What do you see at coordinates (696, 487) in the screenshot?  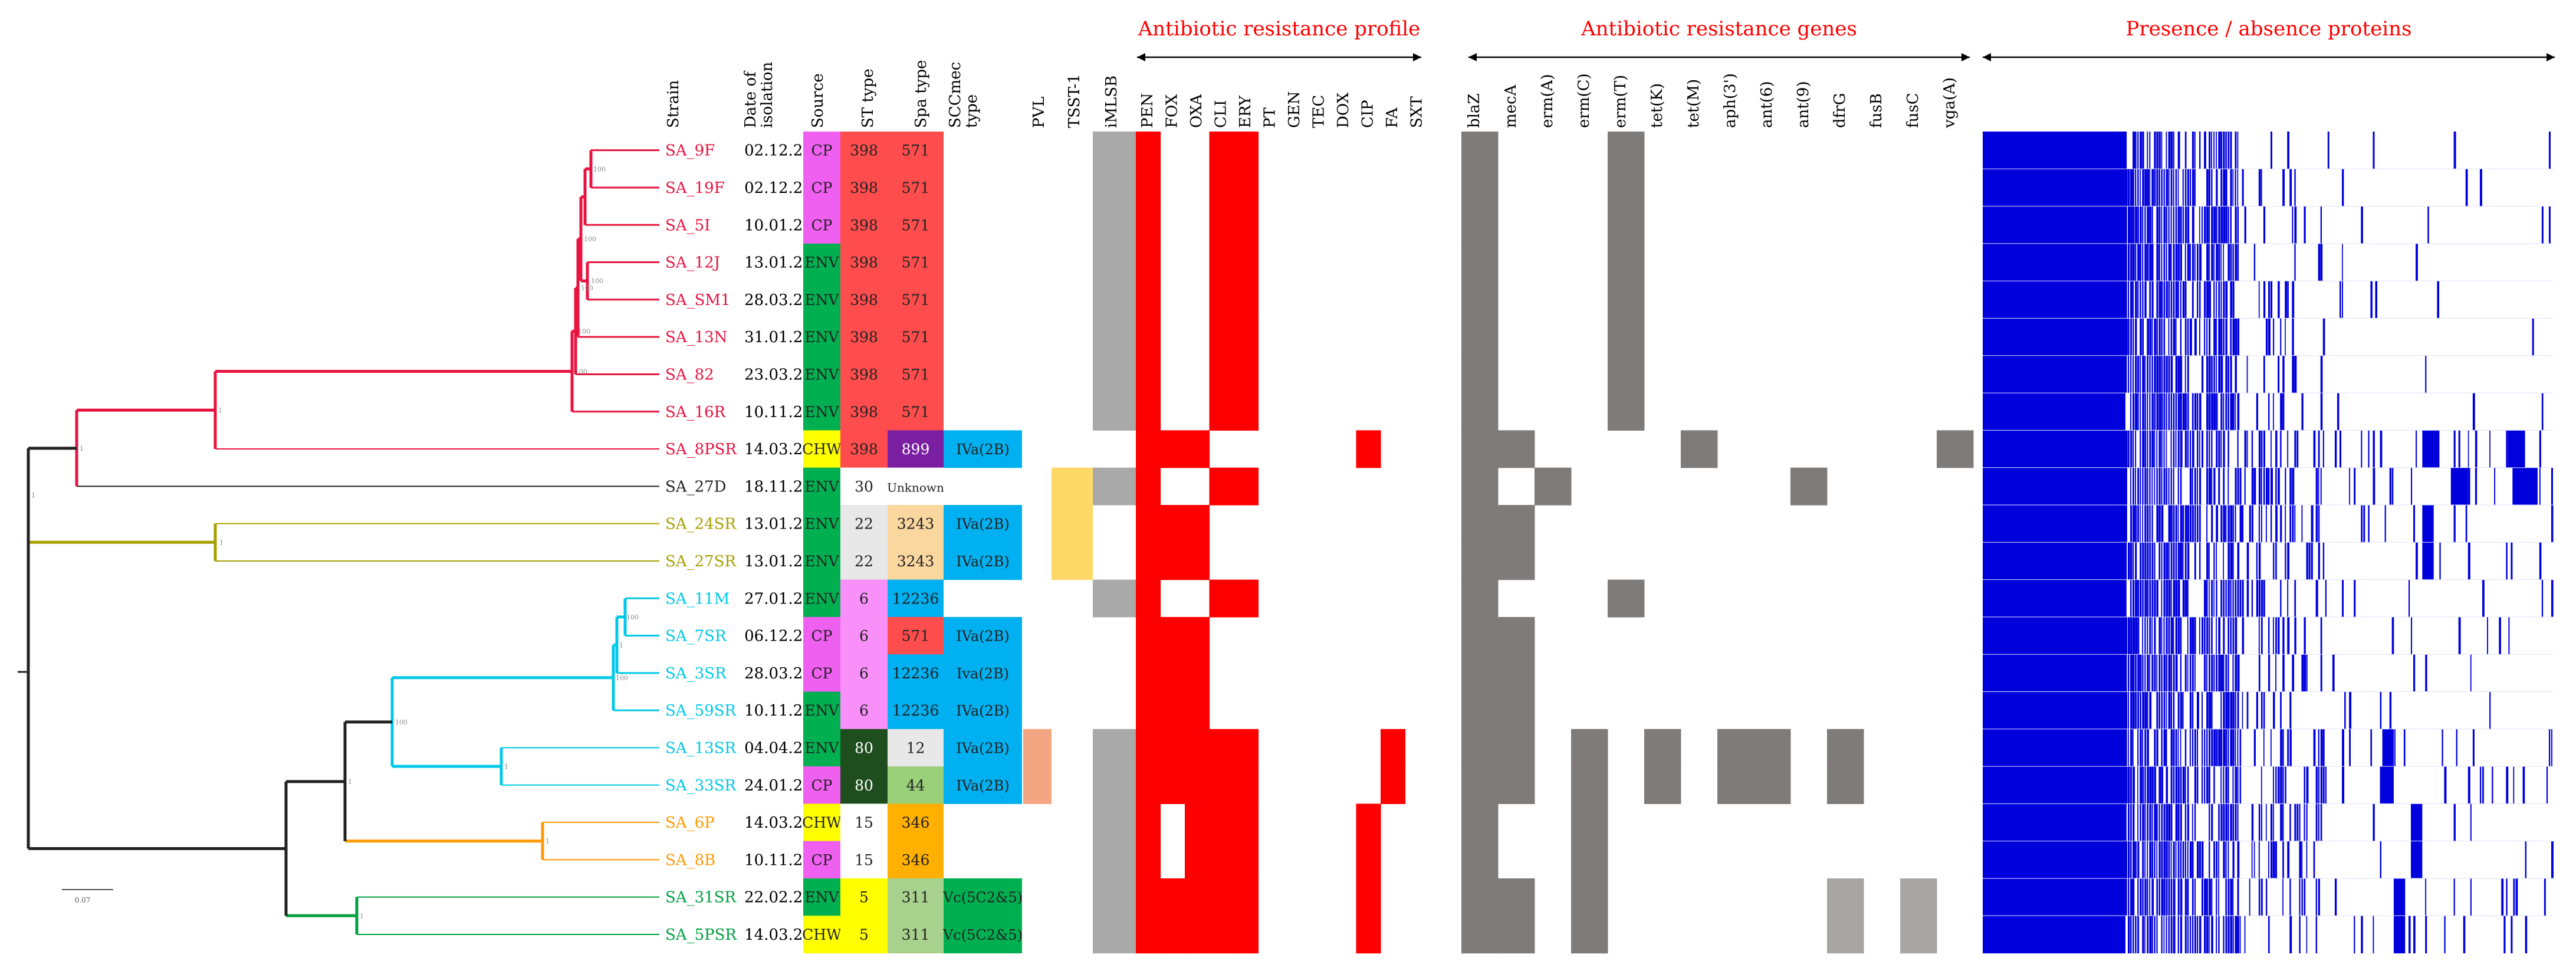 I see `strain-label: SA_27D` at bounding box center [696, 487].